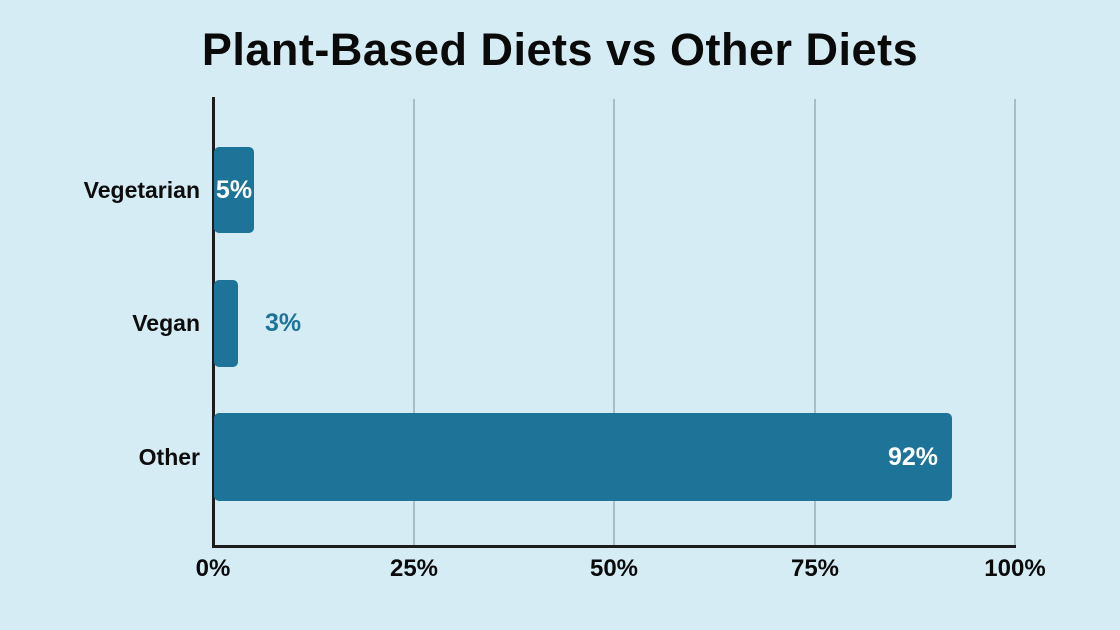  Describe the element at coordinates (912, 456) in the screenshot. I see `bar-value-label-other: 92%` at that location.